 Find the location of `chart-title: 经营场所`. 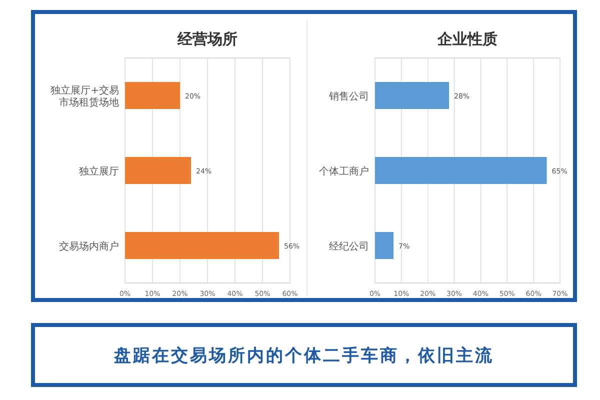

chart-title: 经营场所 is located at coordinates (207, 39).